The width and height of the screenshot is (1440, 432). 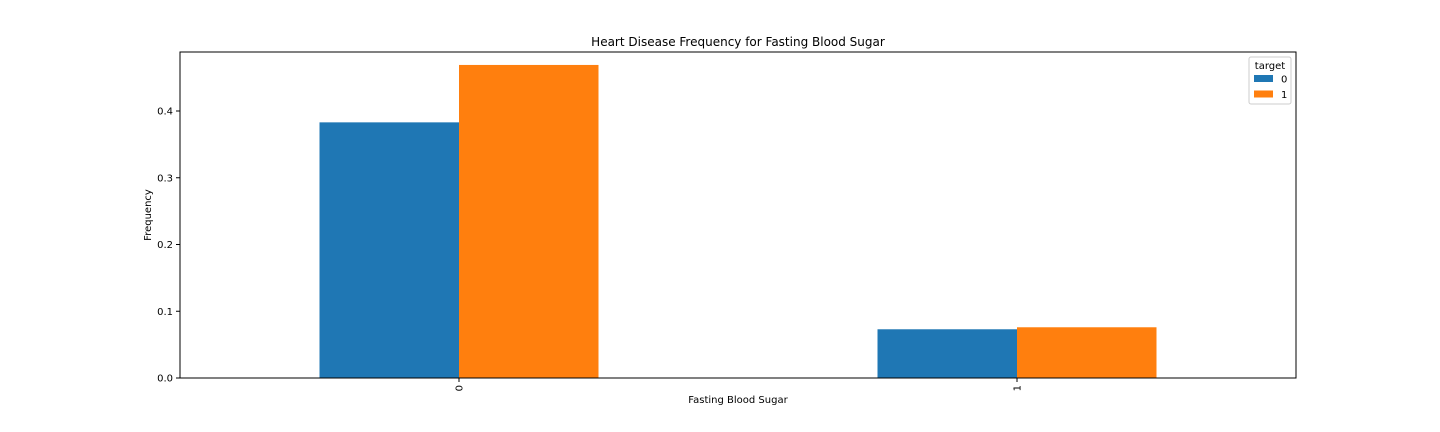 I want to click on x-tick-label: 0, so click(x=460, y=388).